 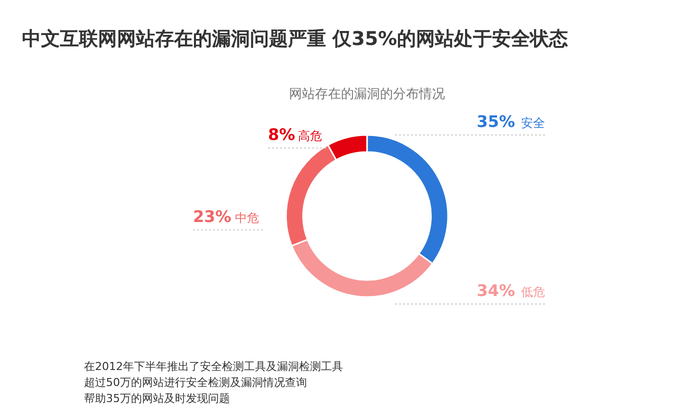 I want to click on slice-label: 安全, so click(x=533, y=123).